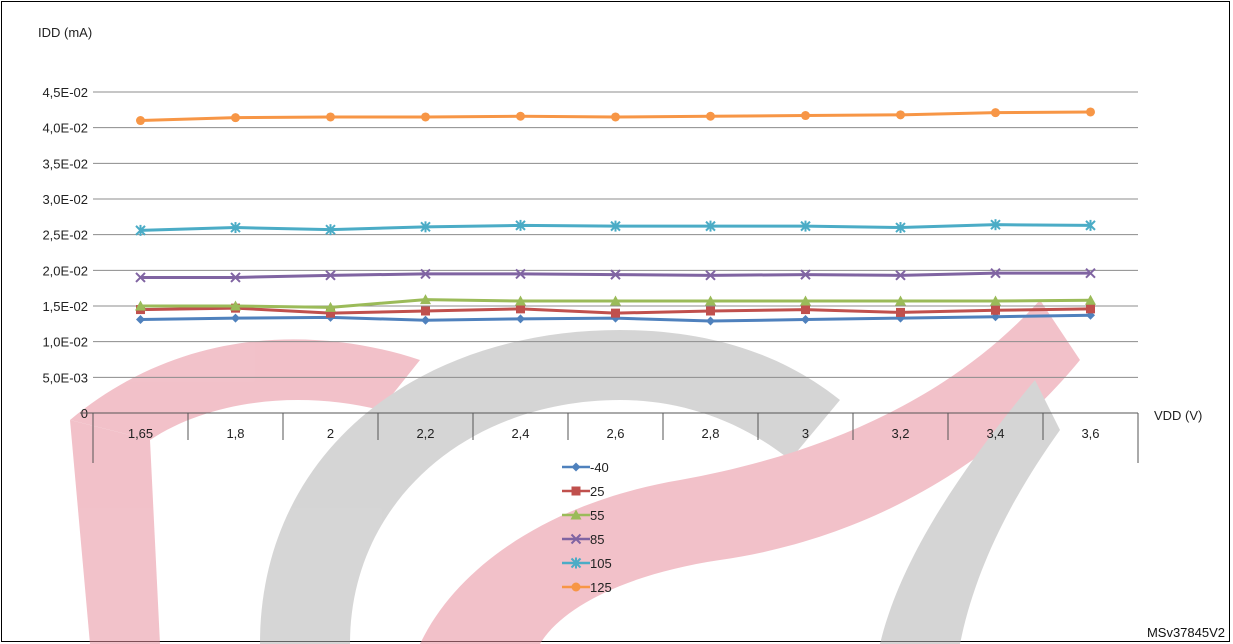  What do you see at coordinates (585, 467) in the screenshot?
I see `legend-item--40: -40` at bounding box center [585, 467].